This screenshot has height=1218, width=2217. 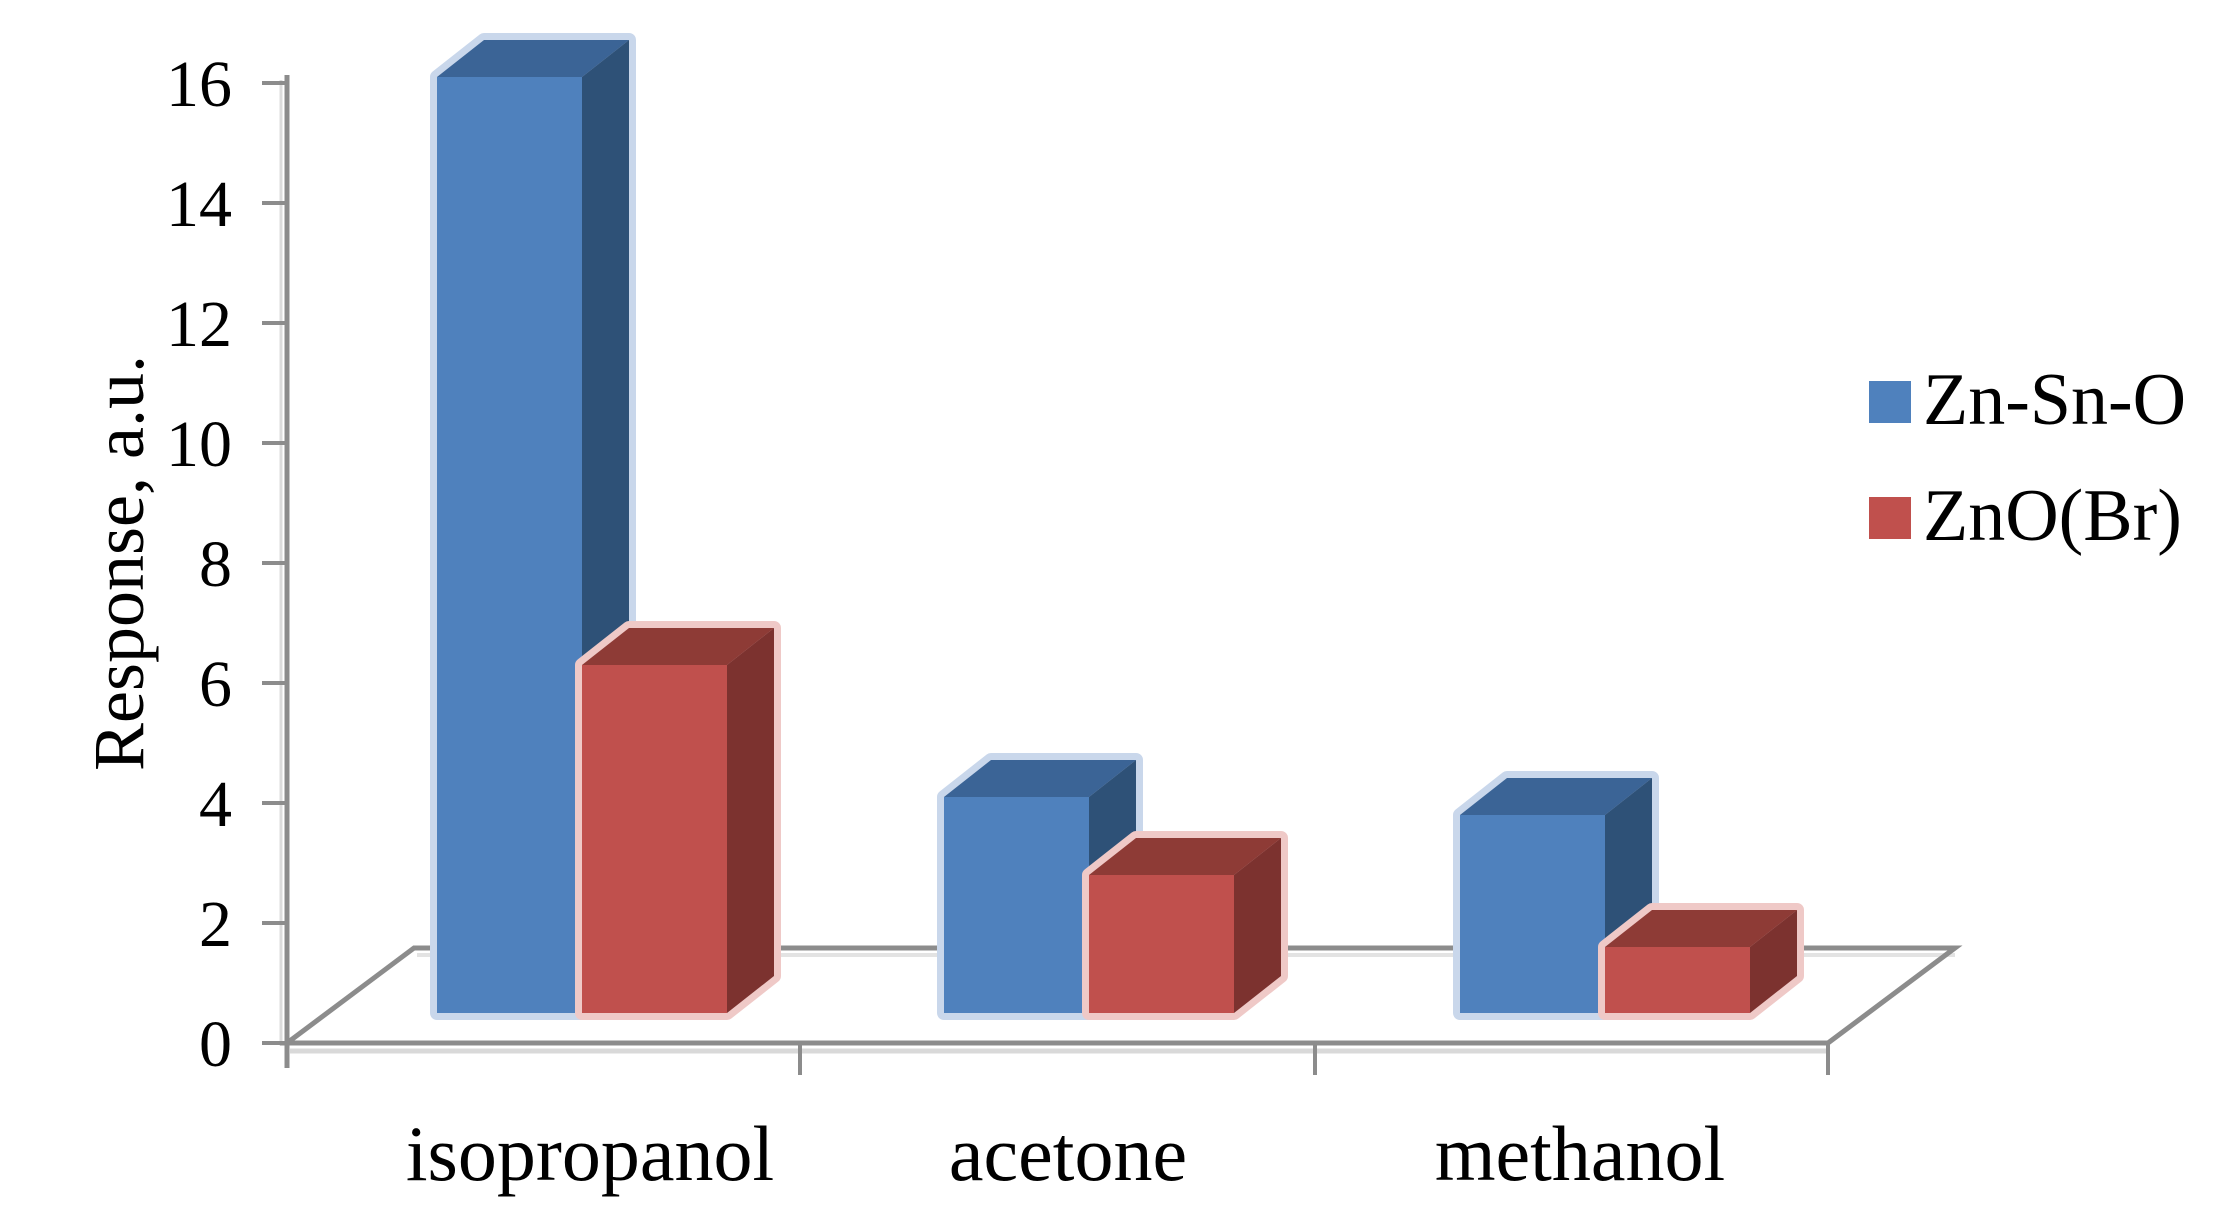 I want to click on bar-zno-br-isopropanol, so click(x=678, y=820).